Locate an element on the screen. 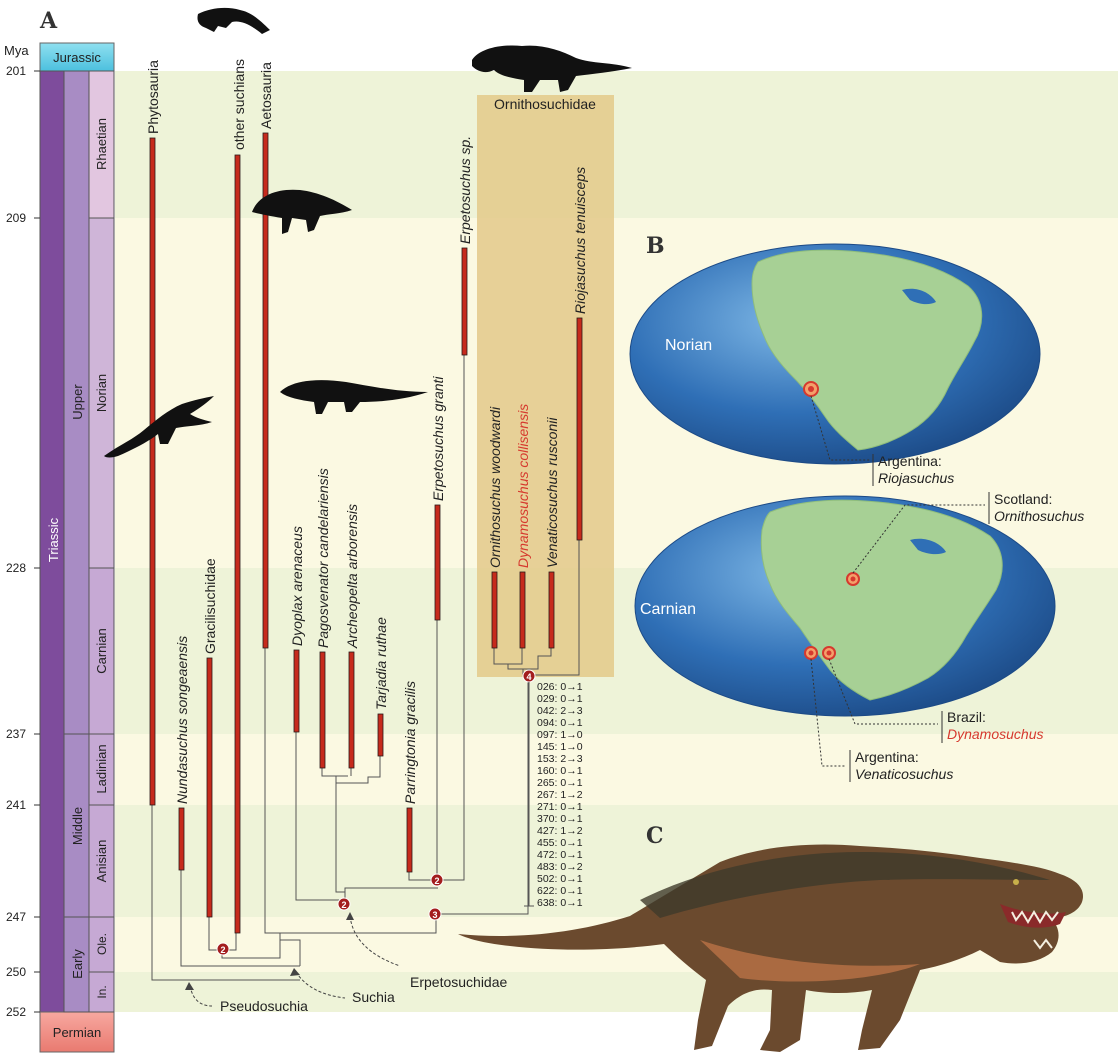 Image resolution: width=1118 pixels, height=1056 pixels. dynamosuchus-reconstruction is located at coordinates (771, 948).